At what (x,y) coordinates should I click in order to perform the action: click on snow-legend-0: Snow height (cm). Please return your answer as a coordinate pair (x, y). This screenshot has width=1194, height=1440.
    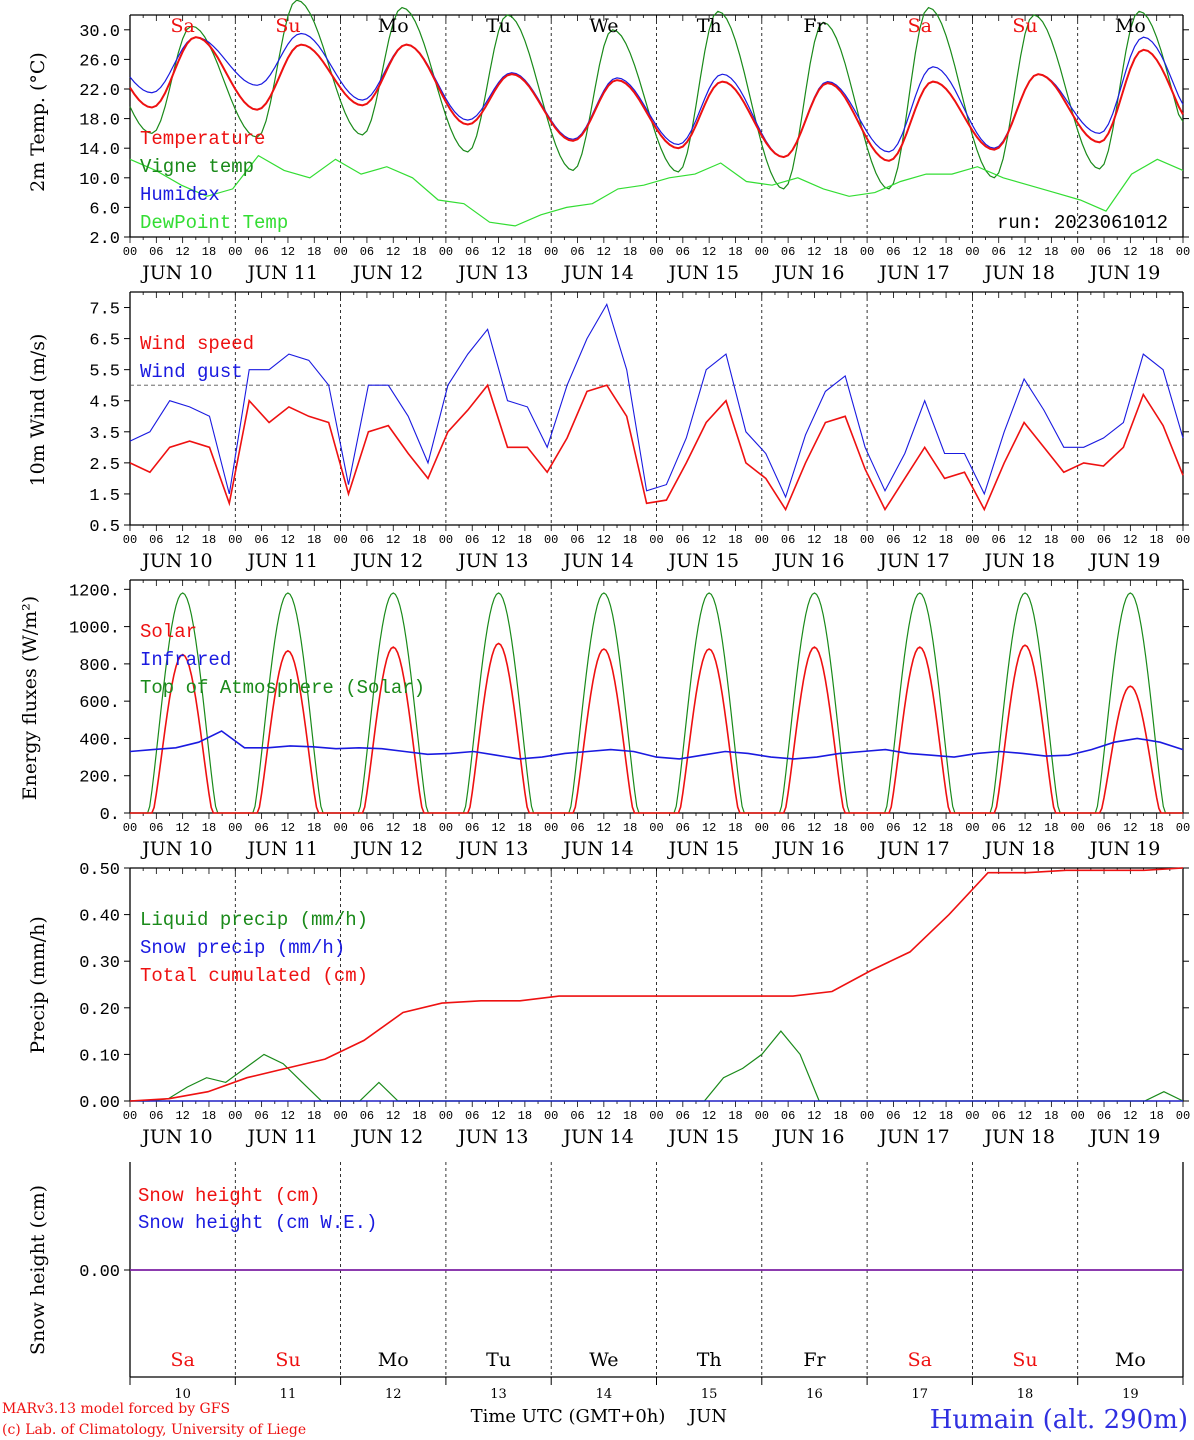
    Looking at the image, I should click on (229, 1196).